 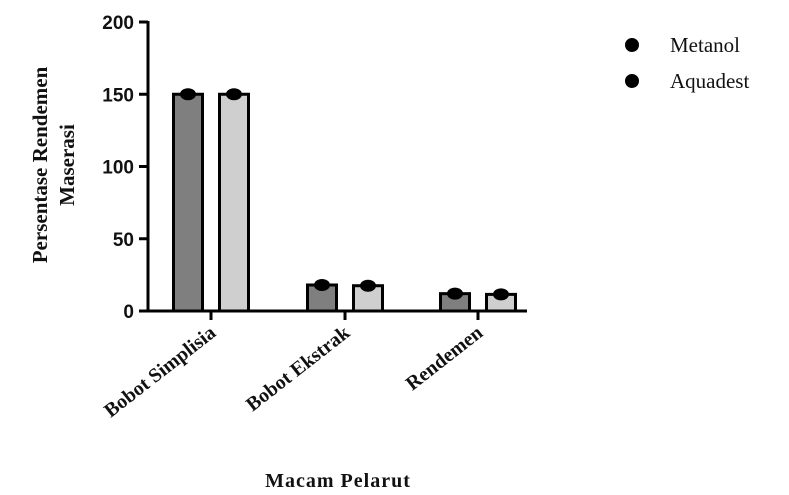 What do you see at coordinates (709, 81) in the screenshot?
I see `legend-label: Aquadest` at bounding box center [709, 81].